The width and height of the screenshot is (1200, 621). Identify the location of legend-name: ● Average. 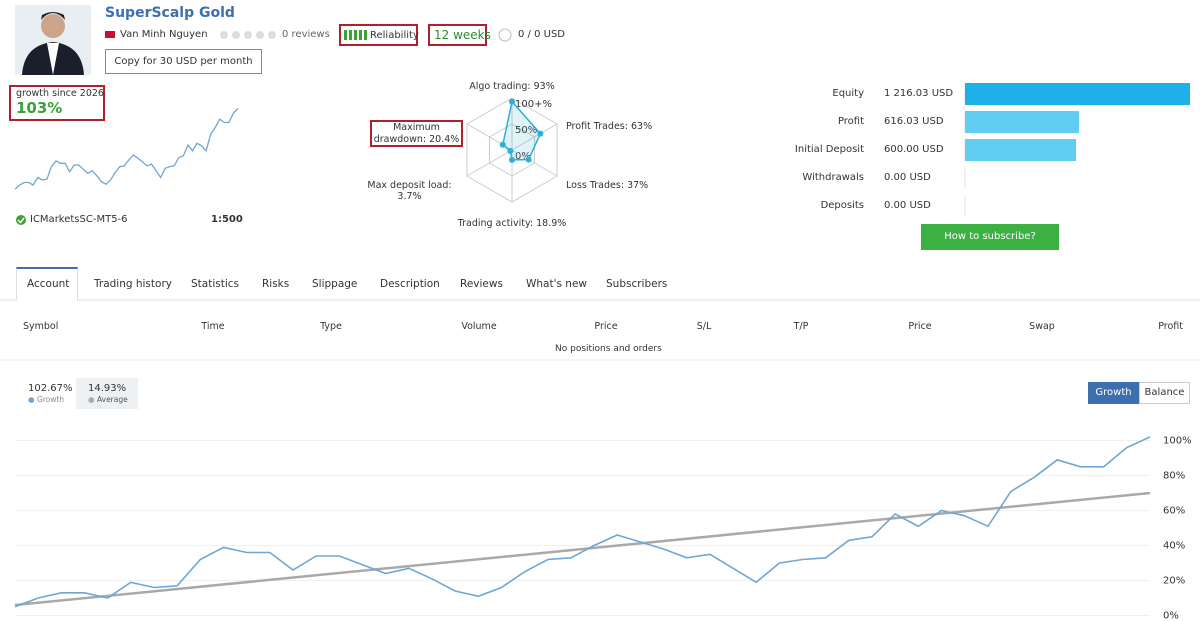
(108, 399).